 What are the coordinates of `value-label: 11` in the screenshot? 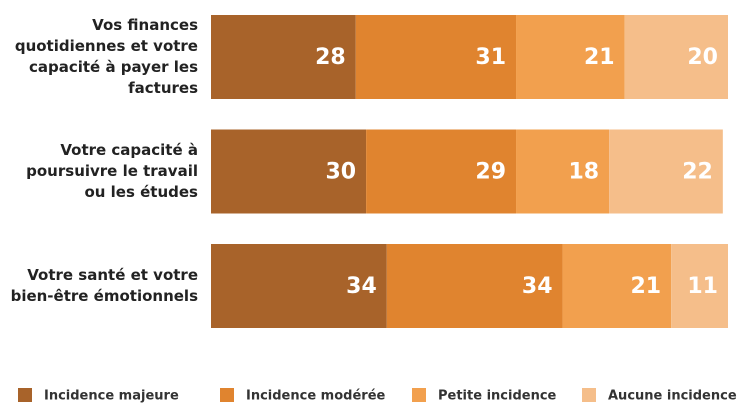 It's located at (702, 286).